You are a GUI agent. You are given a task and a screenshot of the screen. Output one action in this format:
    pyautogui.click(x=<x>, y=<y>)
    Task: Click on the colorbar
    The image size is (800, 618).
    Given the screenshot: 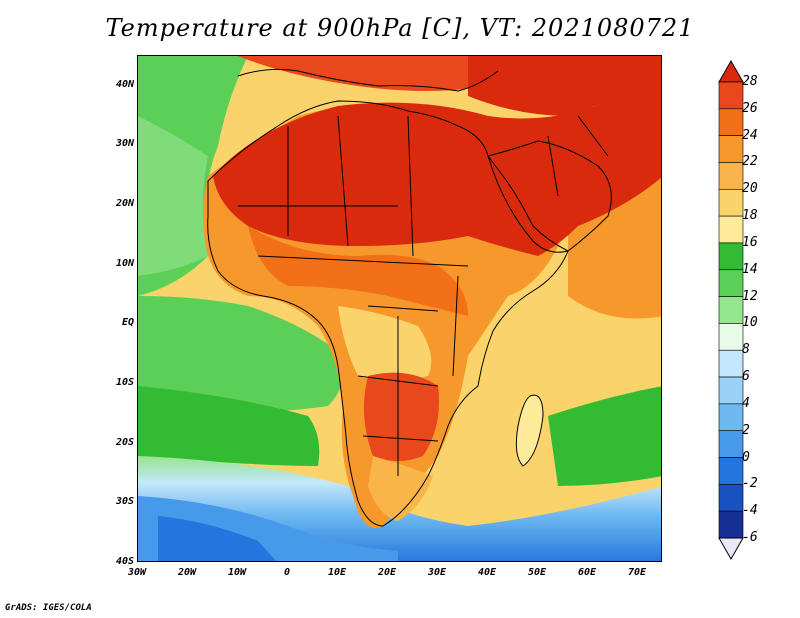 What is the action you would take?
    pyautogui.click(x=731, y=310)
    